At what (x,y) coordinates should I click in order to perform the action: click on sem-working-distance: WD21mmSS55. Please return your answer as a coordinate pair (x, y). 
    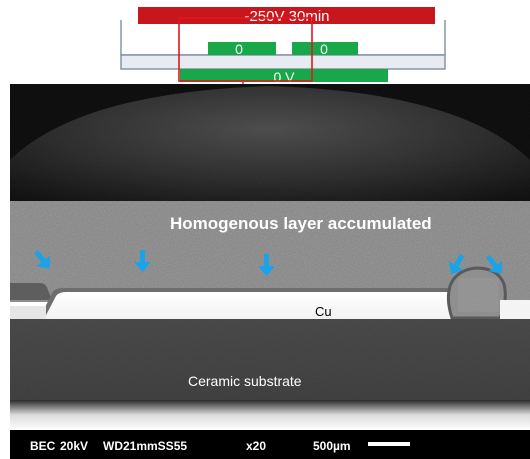
    Looking at the image, I should click on (145, 446).